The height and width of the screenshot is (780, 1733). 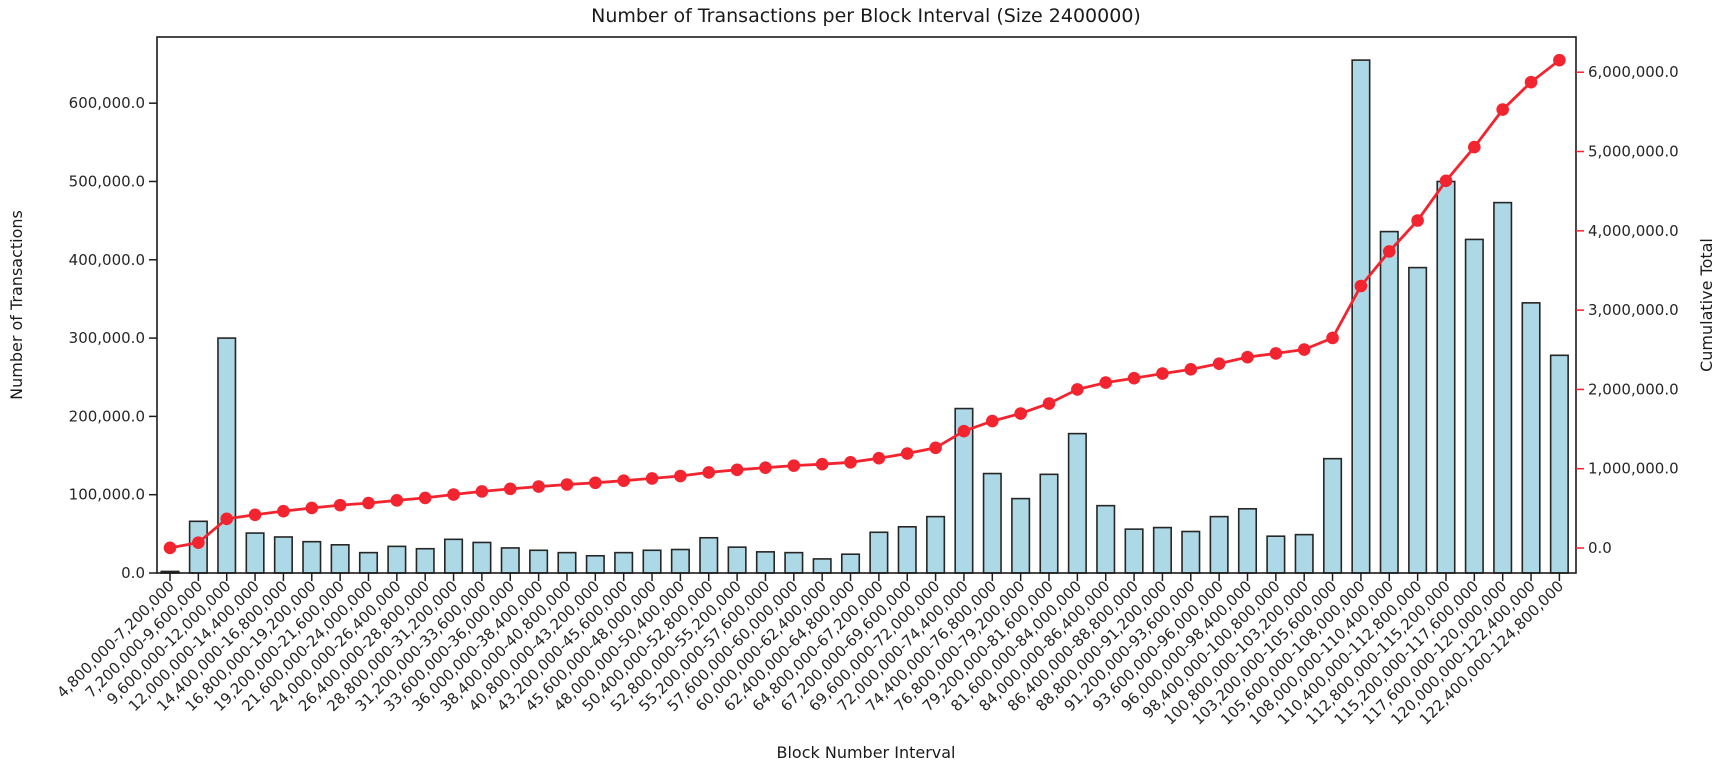 What do you see at coordinates (133, 573) in the screenshot?
I see `y-left-tick-label: 0.0` at bounding box center [133, 573].